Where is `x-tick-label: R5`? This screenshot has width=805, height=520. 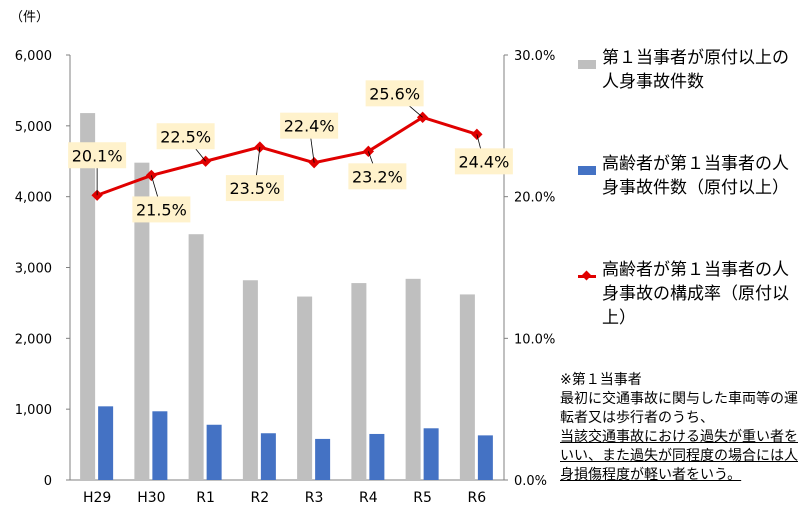 x-tick-label: R5 is located at coordinates (422, 498).